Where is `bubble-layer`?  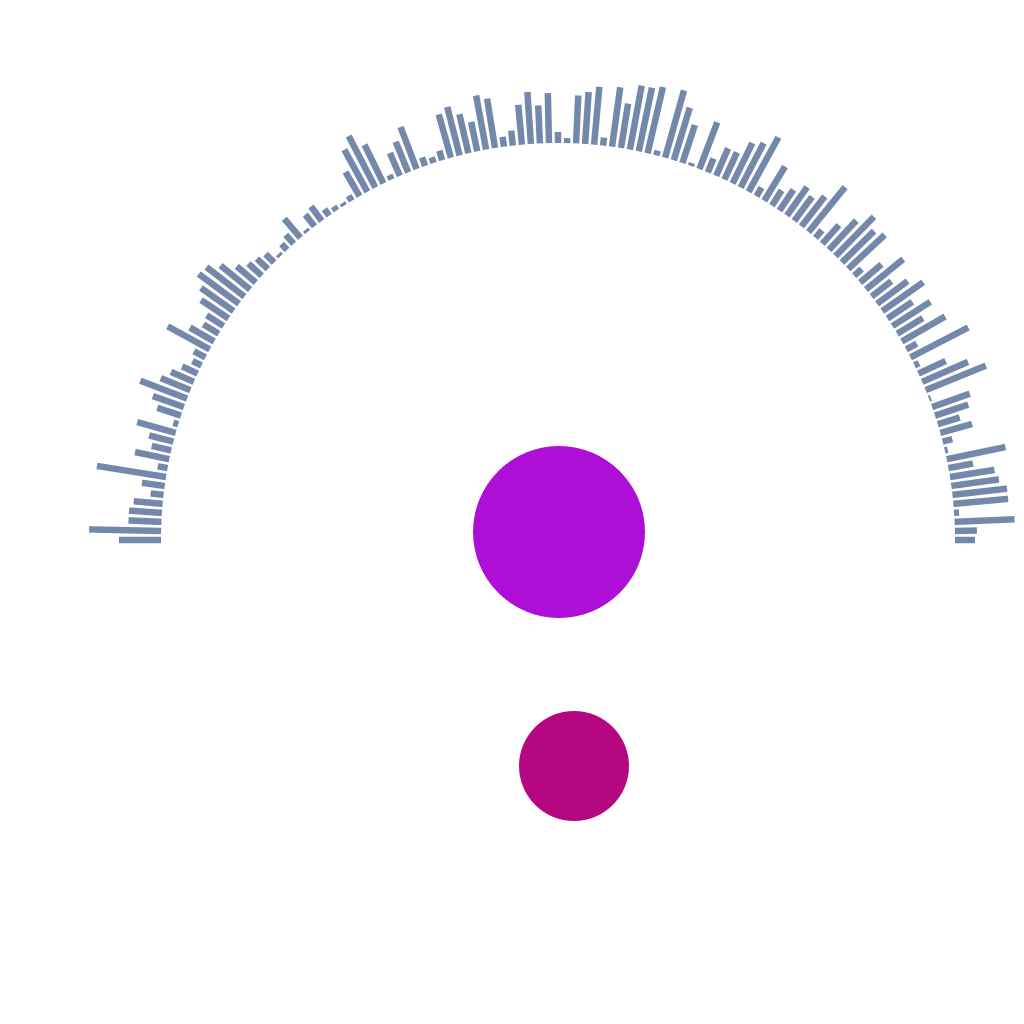 bubble-layer is located at coordinates (559, 633).